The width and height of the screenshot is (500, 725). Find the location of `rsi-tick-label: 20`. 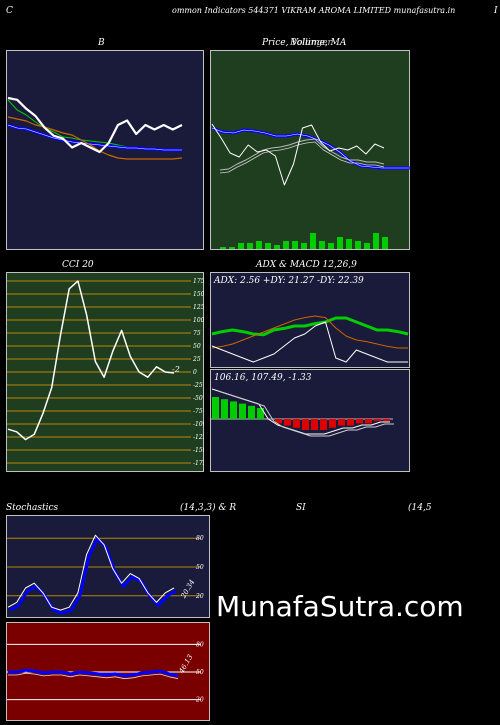

rsi-tick-label: 20 is located at coordinates (199, 700).